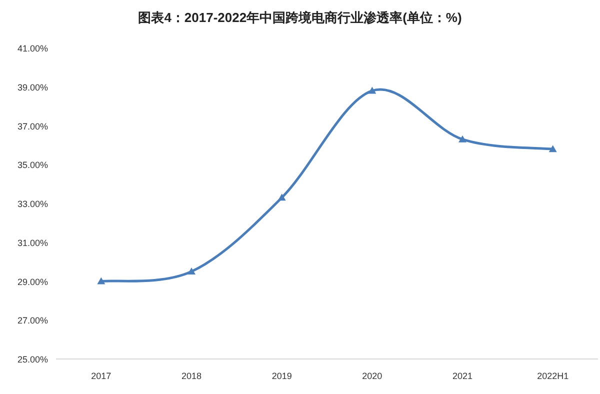  What do you see at coordinates (462, 376) in the screenshot?
I see `x-tick-label: 2021` at bounding box center [462, 376].